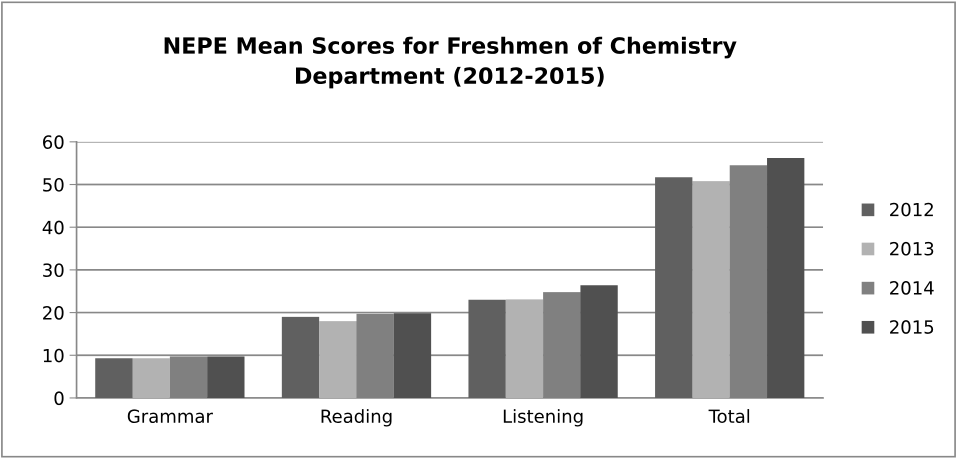  What do you see at coordinates (53, 227) in the screenshot?
I see `y-tick-label: 40` at bounding box center [53, 227].